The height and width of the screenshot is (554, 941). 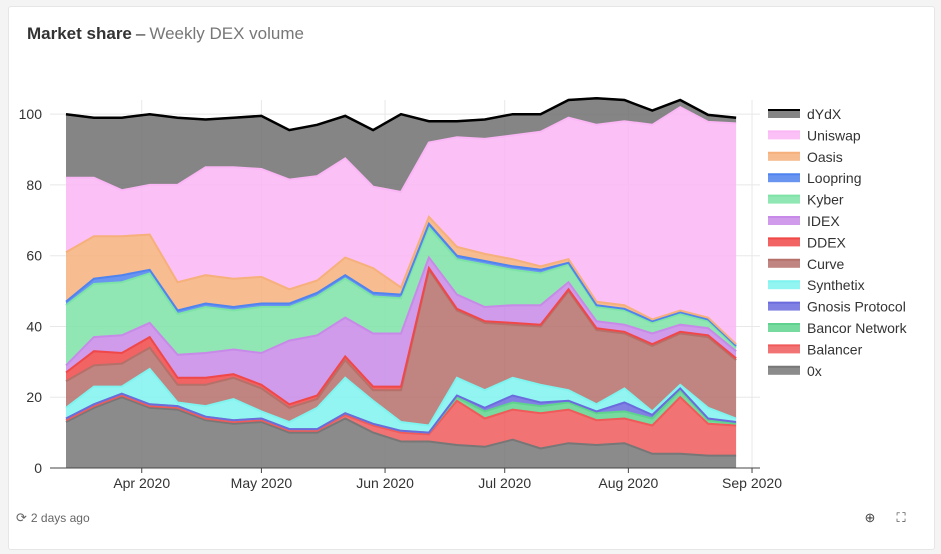 What do you see at coordinates (836, 285) in the screenshot?
I see `legend-label: Synthetix` at bounding box center [836, 285].